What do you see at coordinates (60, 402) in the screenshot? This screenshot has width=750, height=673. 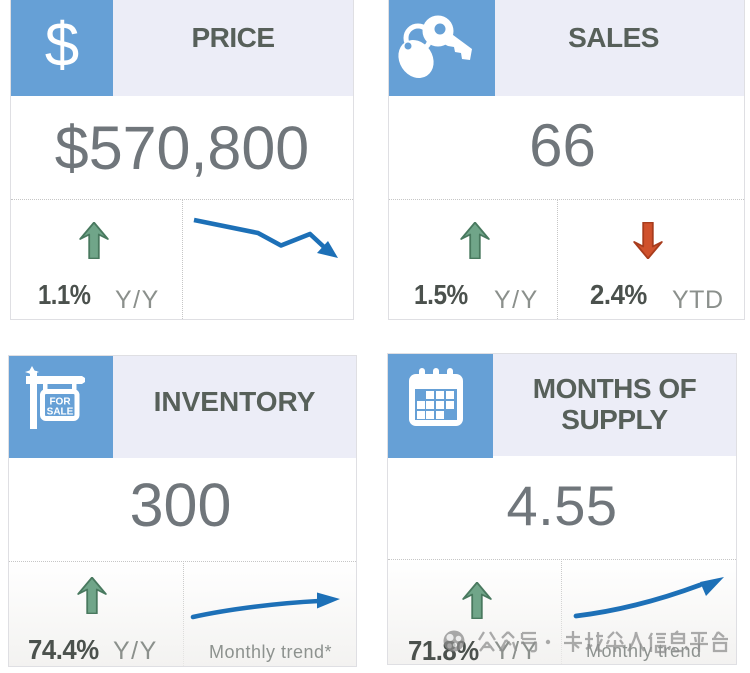 I see `svg-text: FOR` at bounding box center [60, 402].